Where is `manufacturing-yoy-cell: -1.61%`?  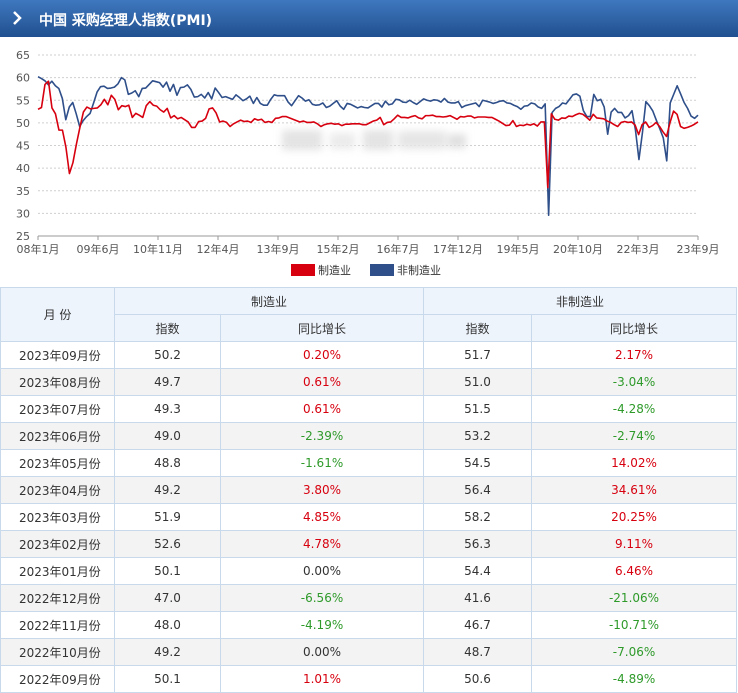 manufacturing-yoy-cell: -1.61% is located at coordinates (322, 463).